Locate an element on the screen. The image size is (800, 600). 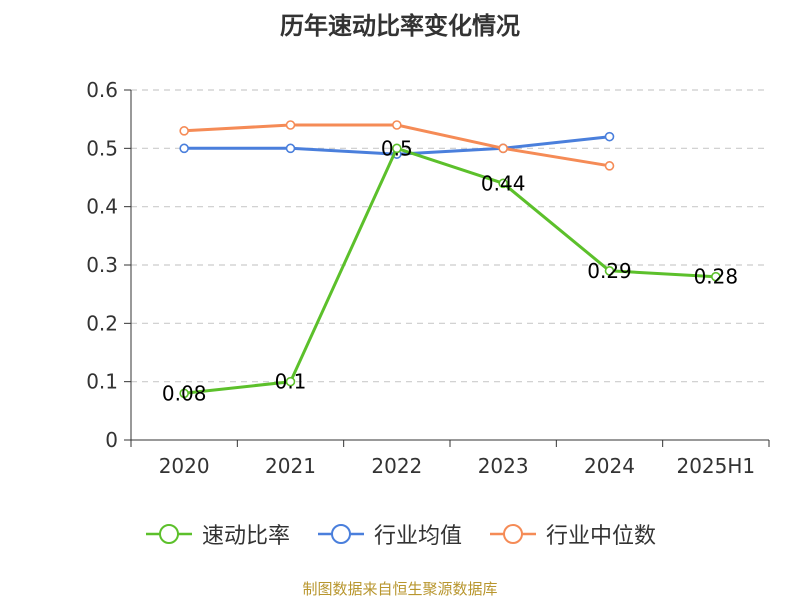
legend-label: 速动比率 is located at coordinates (245, 536).